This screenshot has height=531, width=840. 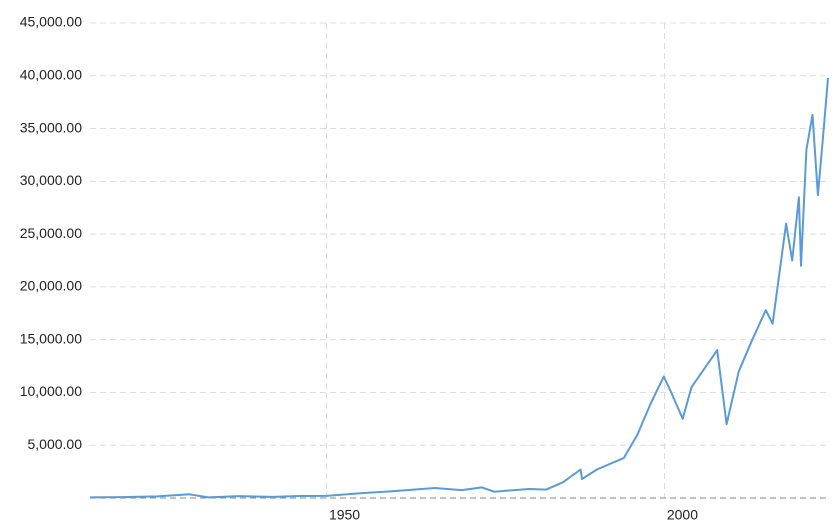 I want to click on x-tick-label: 2000, so click(x=682, y=515).